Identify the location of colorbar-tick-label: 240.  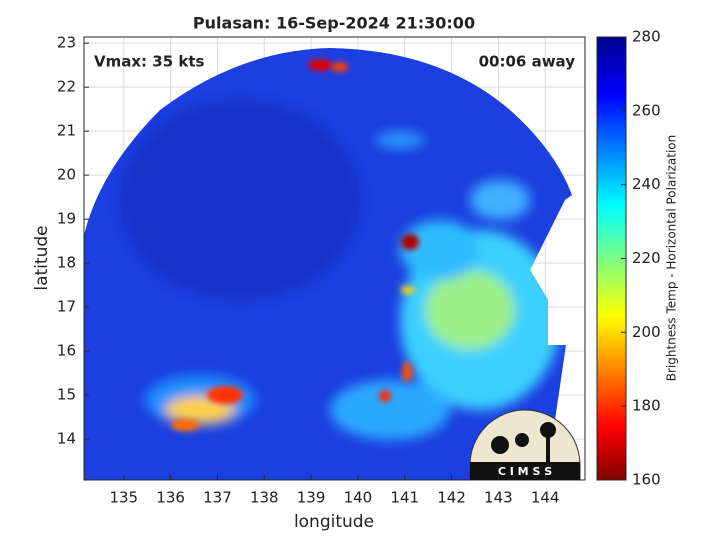
(646, 184).